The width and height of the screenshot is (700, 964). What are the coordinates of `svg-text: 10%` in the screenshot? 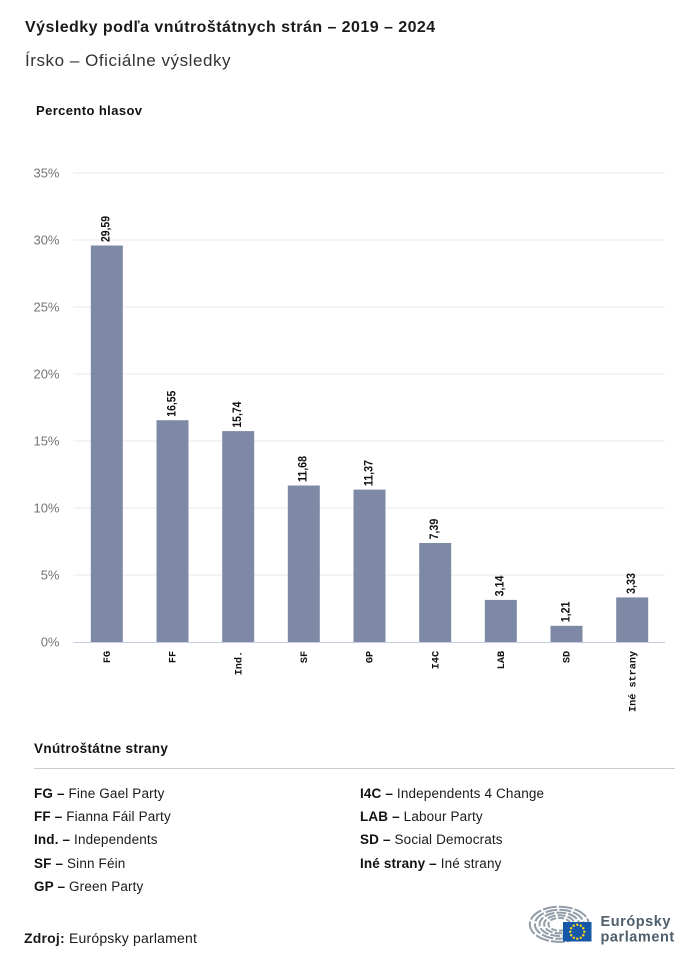 It's located at (46, 508).